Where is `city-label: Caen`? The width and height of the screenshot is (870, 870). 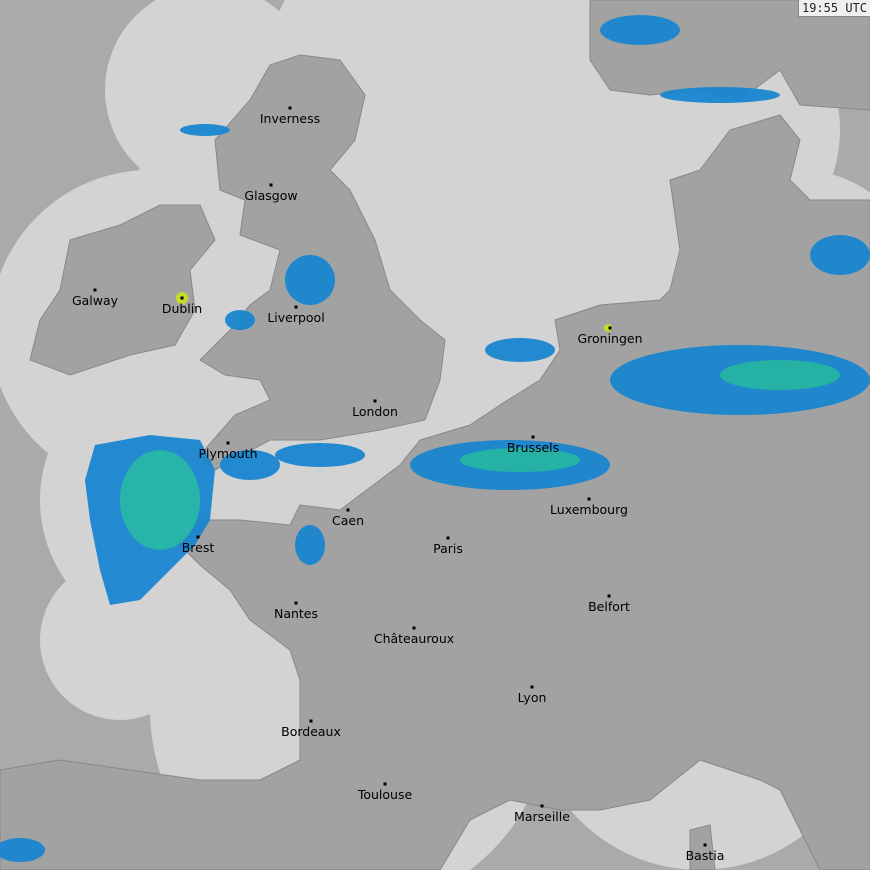
city-label: Caen is located at coordinates (348, 520).